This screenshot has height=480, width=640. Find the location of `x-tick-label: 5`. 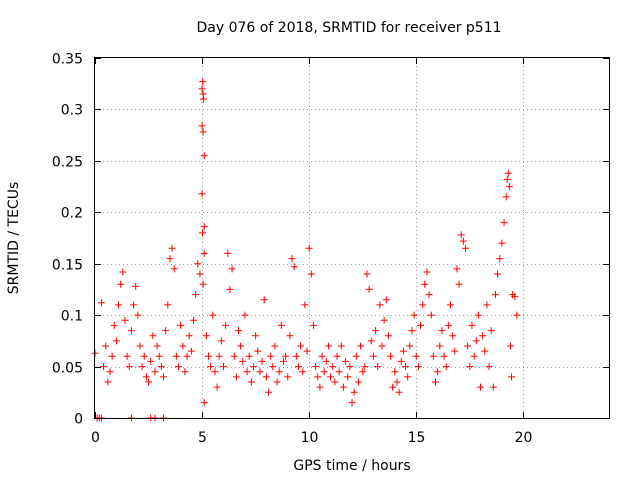

x-tick-label: 5 is located at coordinates (202, 438).